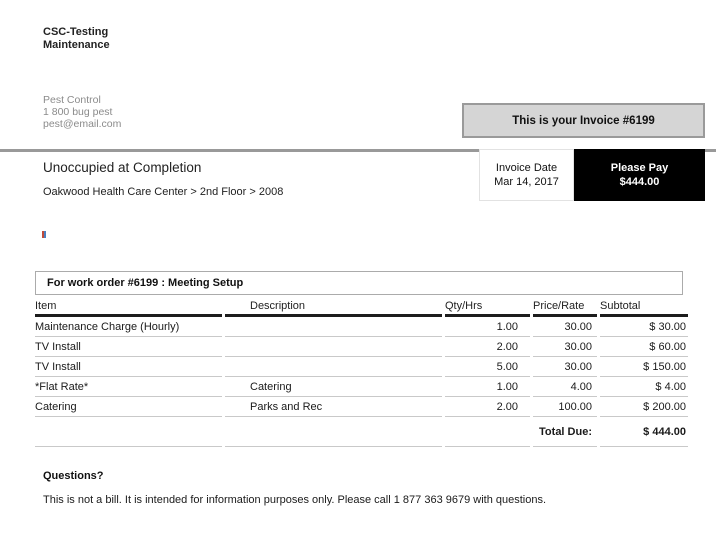  I want to click on vendor-phone: 1 800 bug pest, so click(78, 112).